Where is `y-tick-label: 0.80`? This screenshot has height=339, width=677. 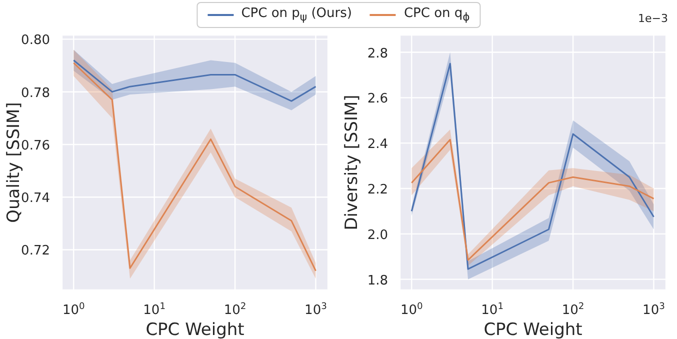 y-tick-label: 0.80 is located at coordinates (35, 40).